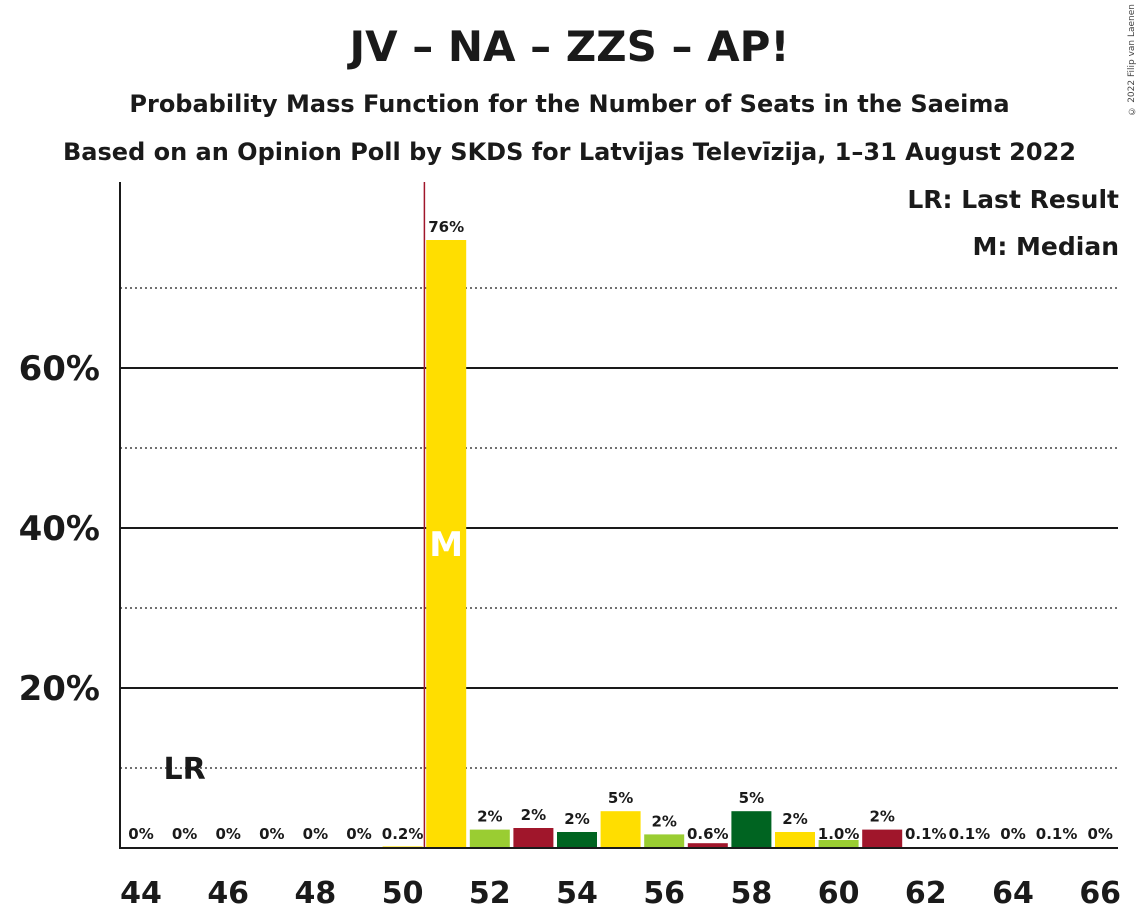  Describe the element at coordinates (59, 529) in the screenshot. I see `y-tick-label-40: 40%` at that location.